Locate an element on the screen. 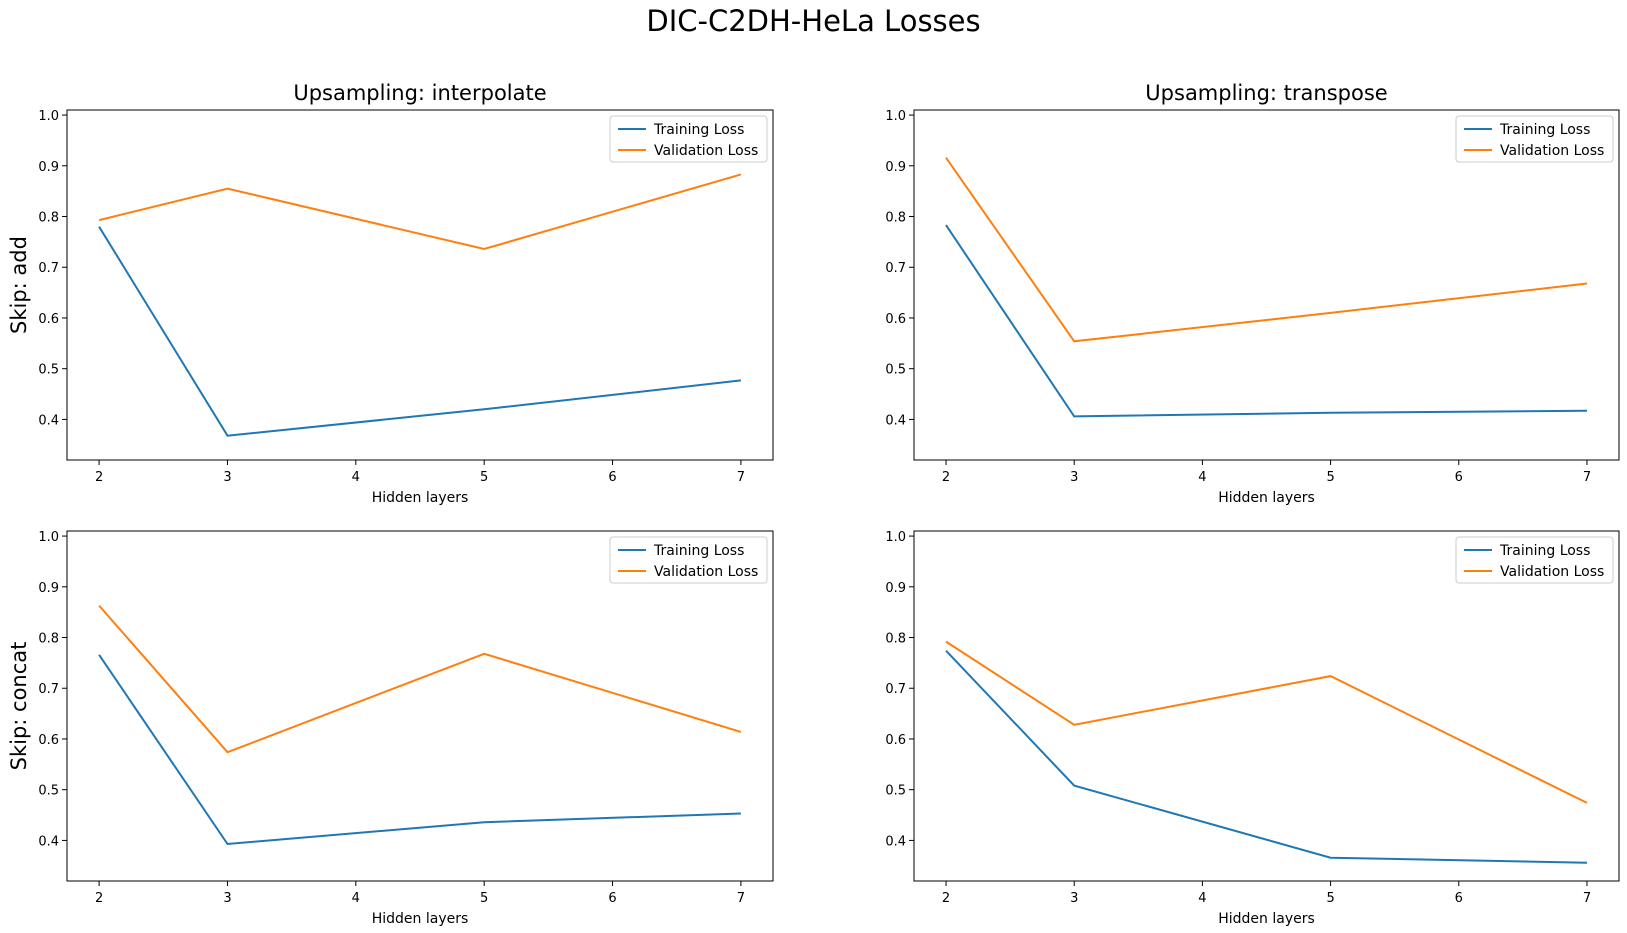 Image resolution: width=1627 pixels, height=933 pixels. panel-title: Upsampling: interpolate is located at coordinates (419, 93).